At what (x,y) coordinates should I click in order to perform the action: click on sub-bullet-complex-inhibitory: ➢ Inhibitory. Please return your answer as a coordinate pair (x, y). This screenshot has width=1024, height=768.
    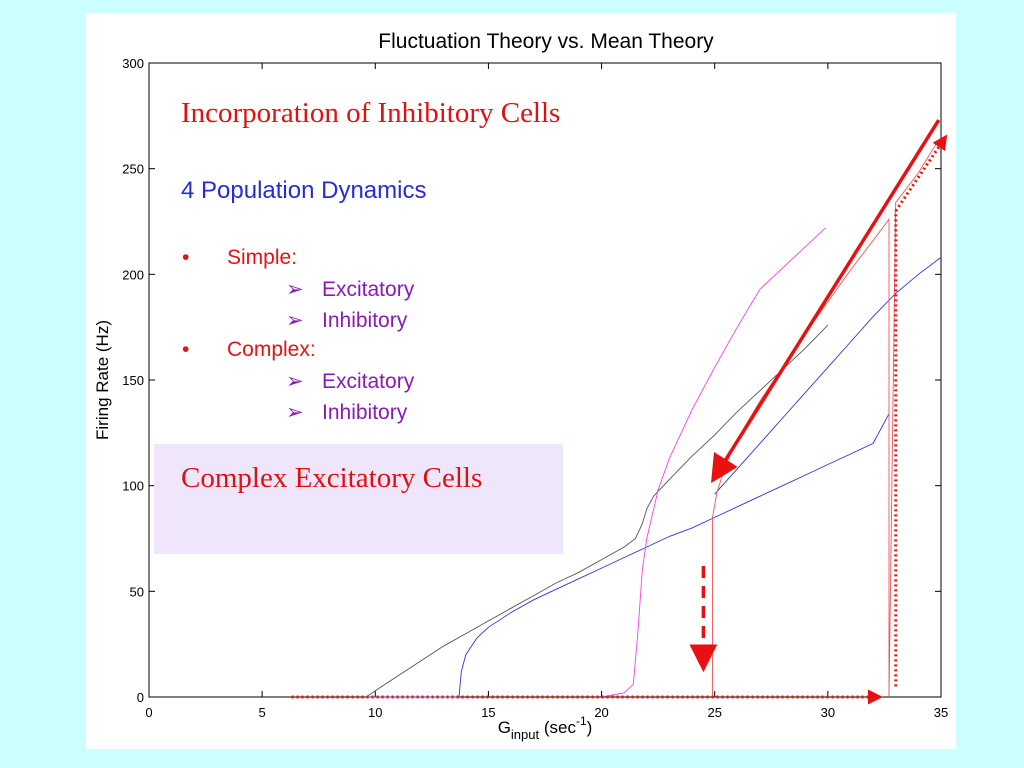
    Looking at the image, I should click on (346, 412).